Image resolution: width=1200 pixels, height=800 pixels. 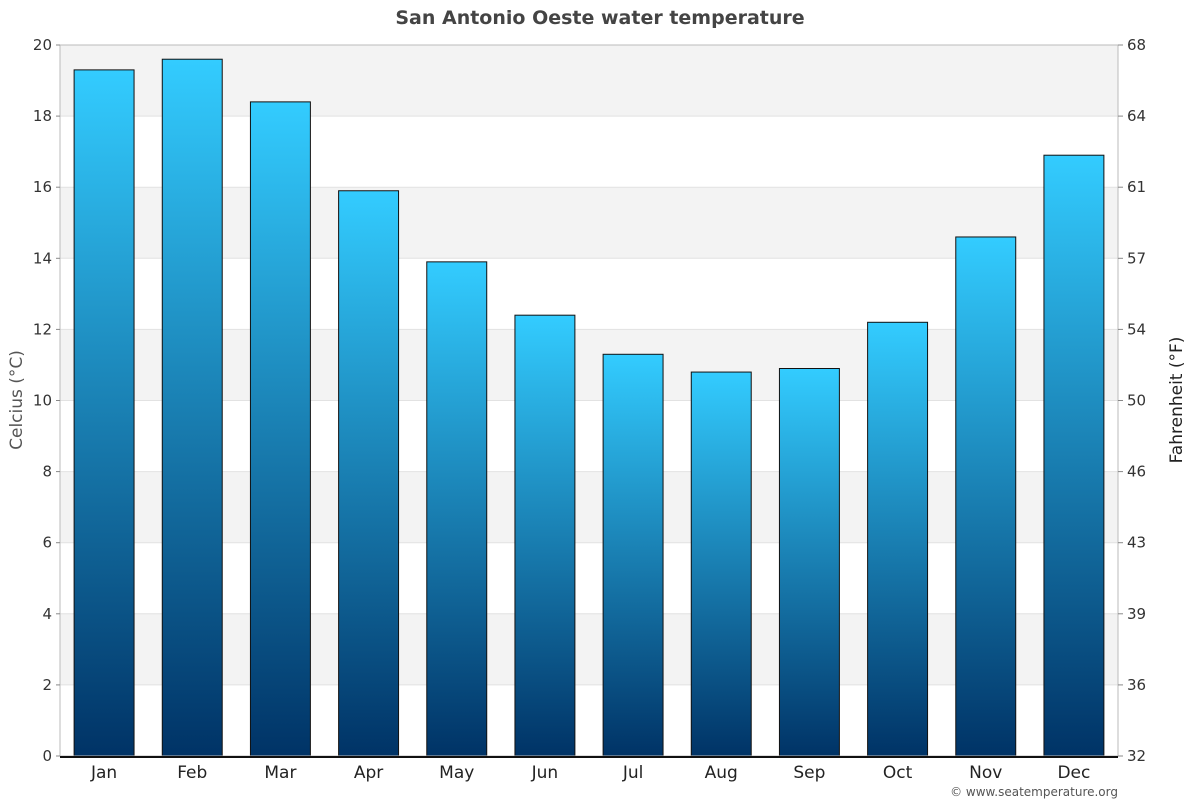 I want to click on bar-sep, so click(x=809, y=562).